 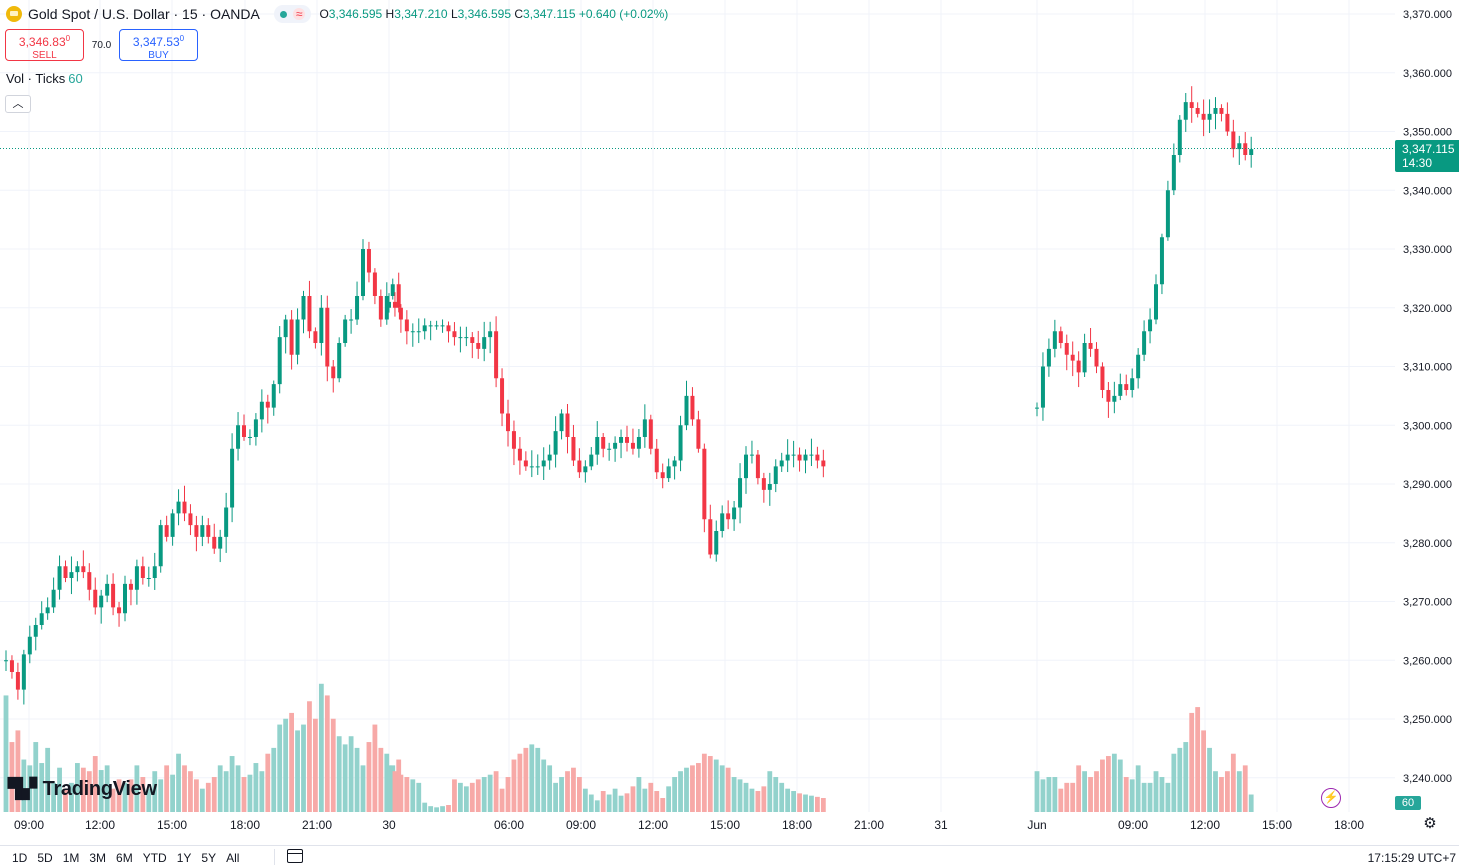 I want to click on lightning-bolt-icon: ⚡, so click(x=1331, y=798).